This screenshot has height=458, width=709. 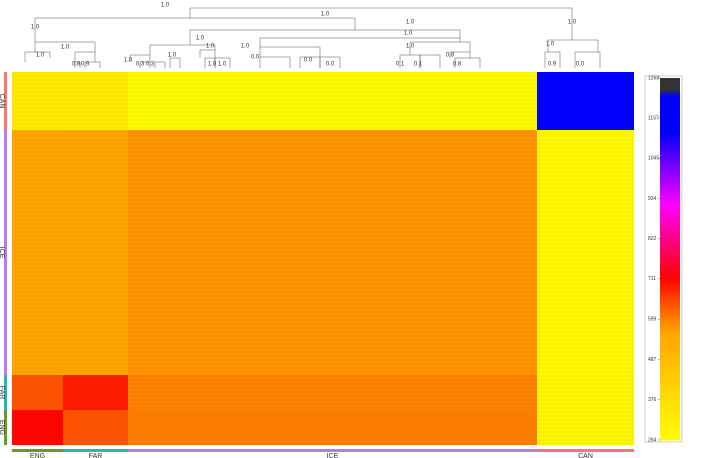 I want to click on col-group-label: FAR, so click(x=96, y=455).